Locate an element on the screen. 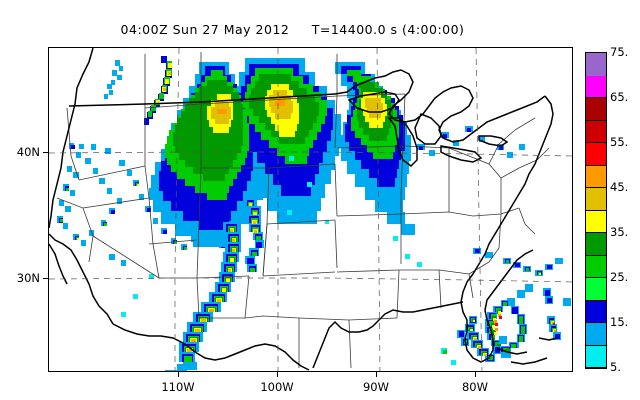  echo-montana-idaho is located at coordinates (138, 90).